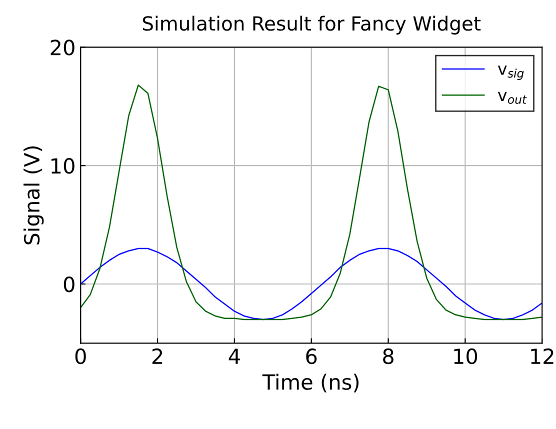 This screenshot has width=556, height=429. I want to click on x-tick-label: 0, so click(80, 356).